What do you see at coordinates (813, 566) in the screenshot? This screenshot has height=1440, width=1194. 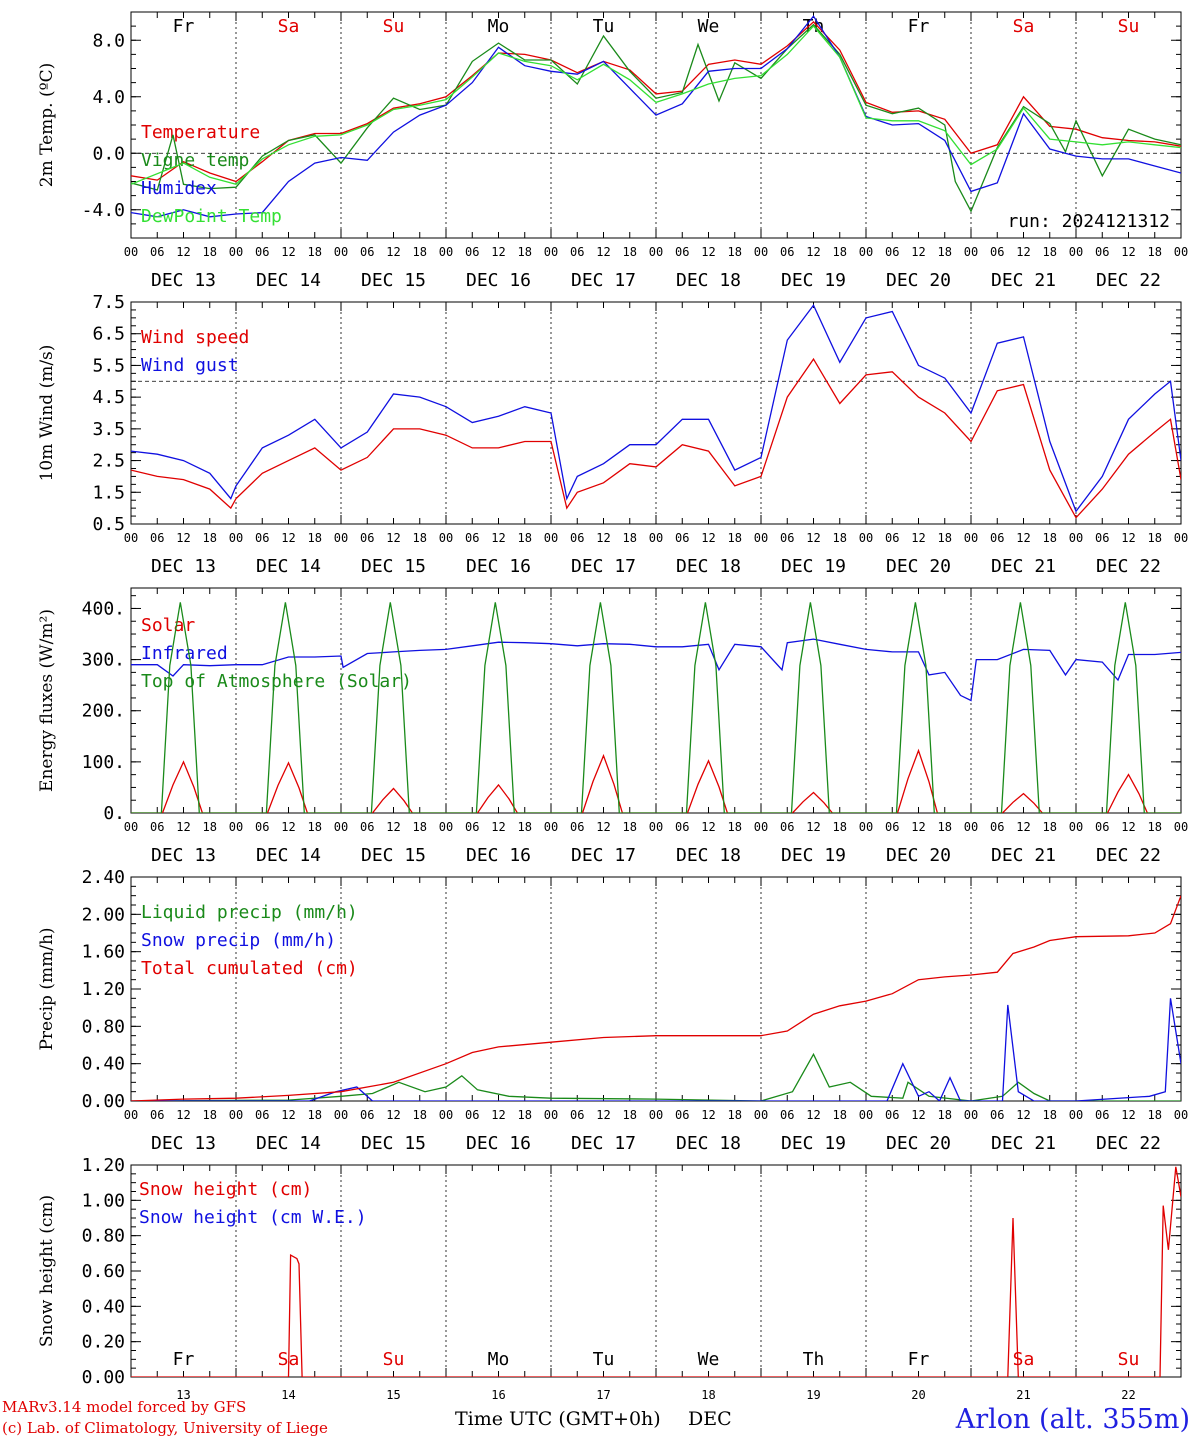 I see `date-label: DEC 19` at bounding box center [813, 566].